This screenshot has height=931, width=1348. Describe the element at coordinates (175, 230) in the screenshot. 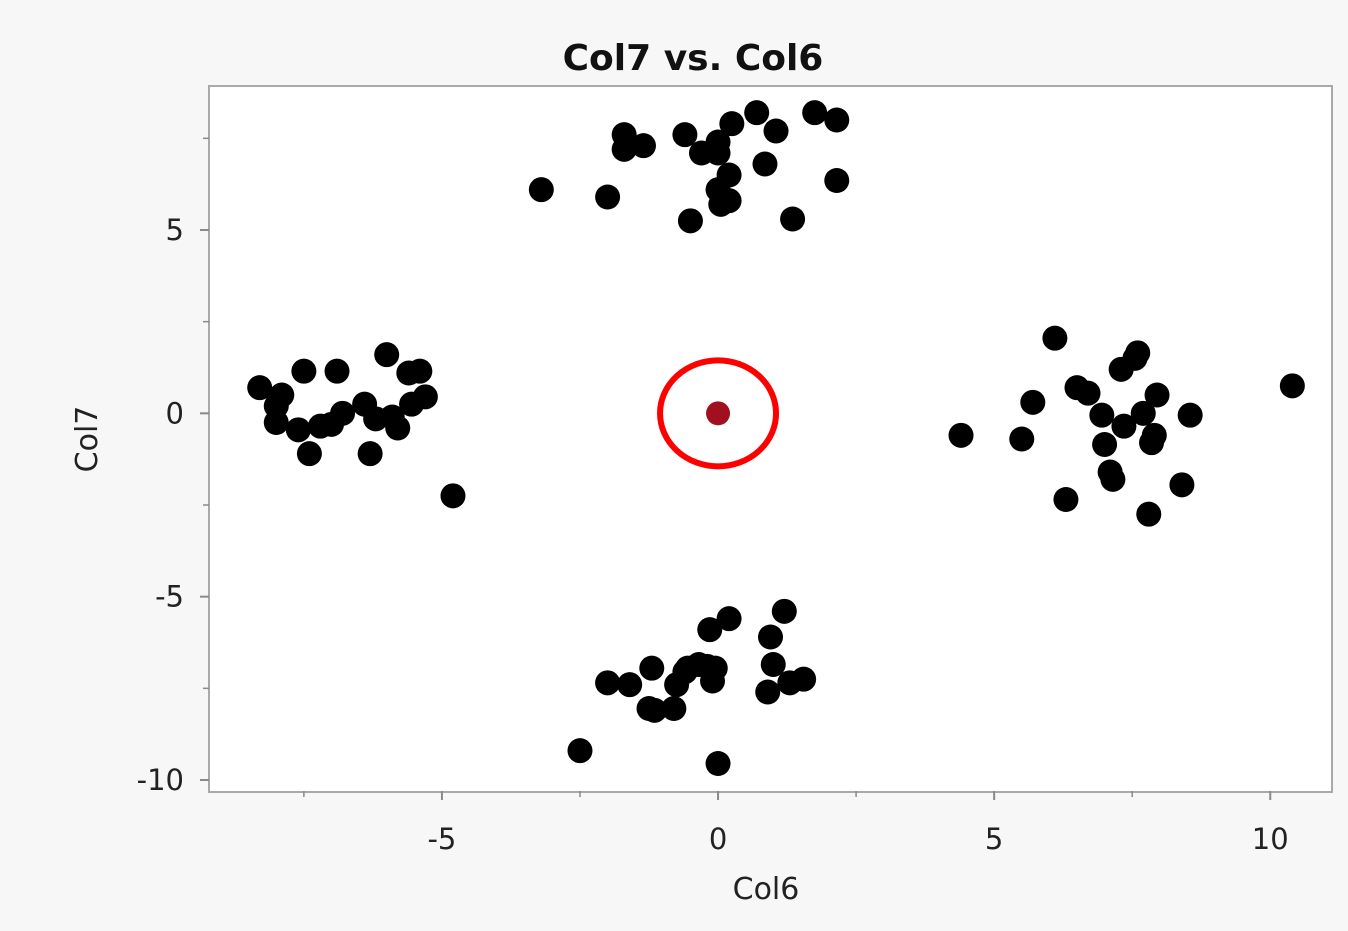

I see `y-tick-label: 5` at that location.